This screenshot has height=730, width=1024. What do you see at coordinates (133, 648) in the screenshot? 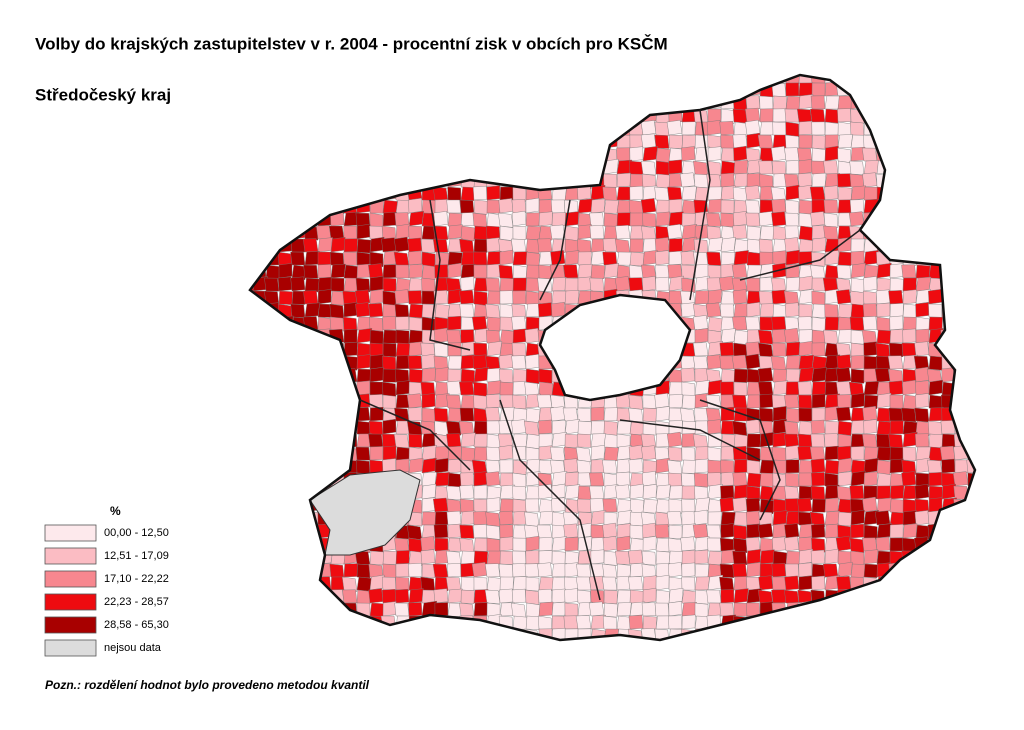
I see `legend-label: nejsou data` at bounding box center [133, 648].